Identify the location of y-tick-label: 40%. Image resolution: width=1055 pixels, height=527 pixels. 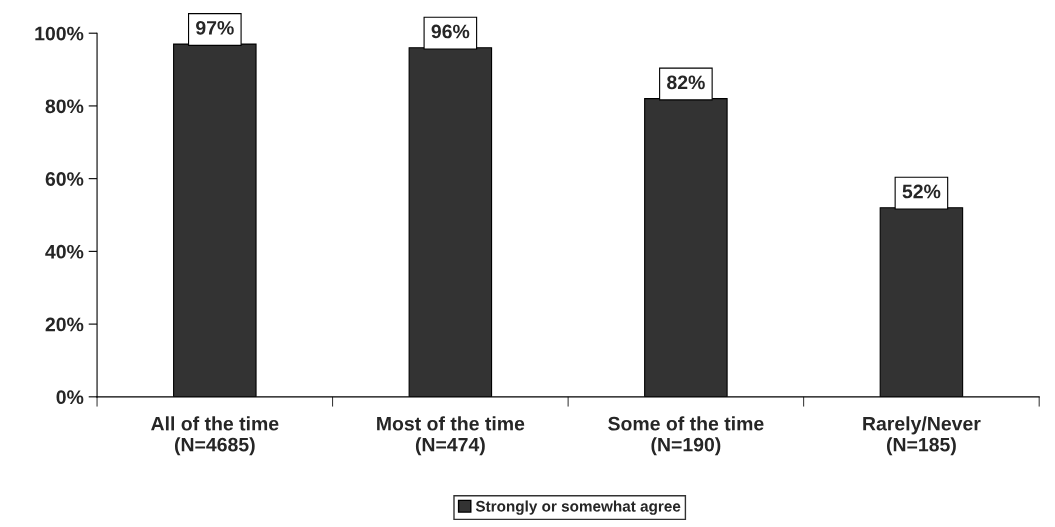
(64, 251).